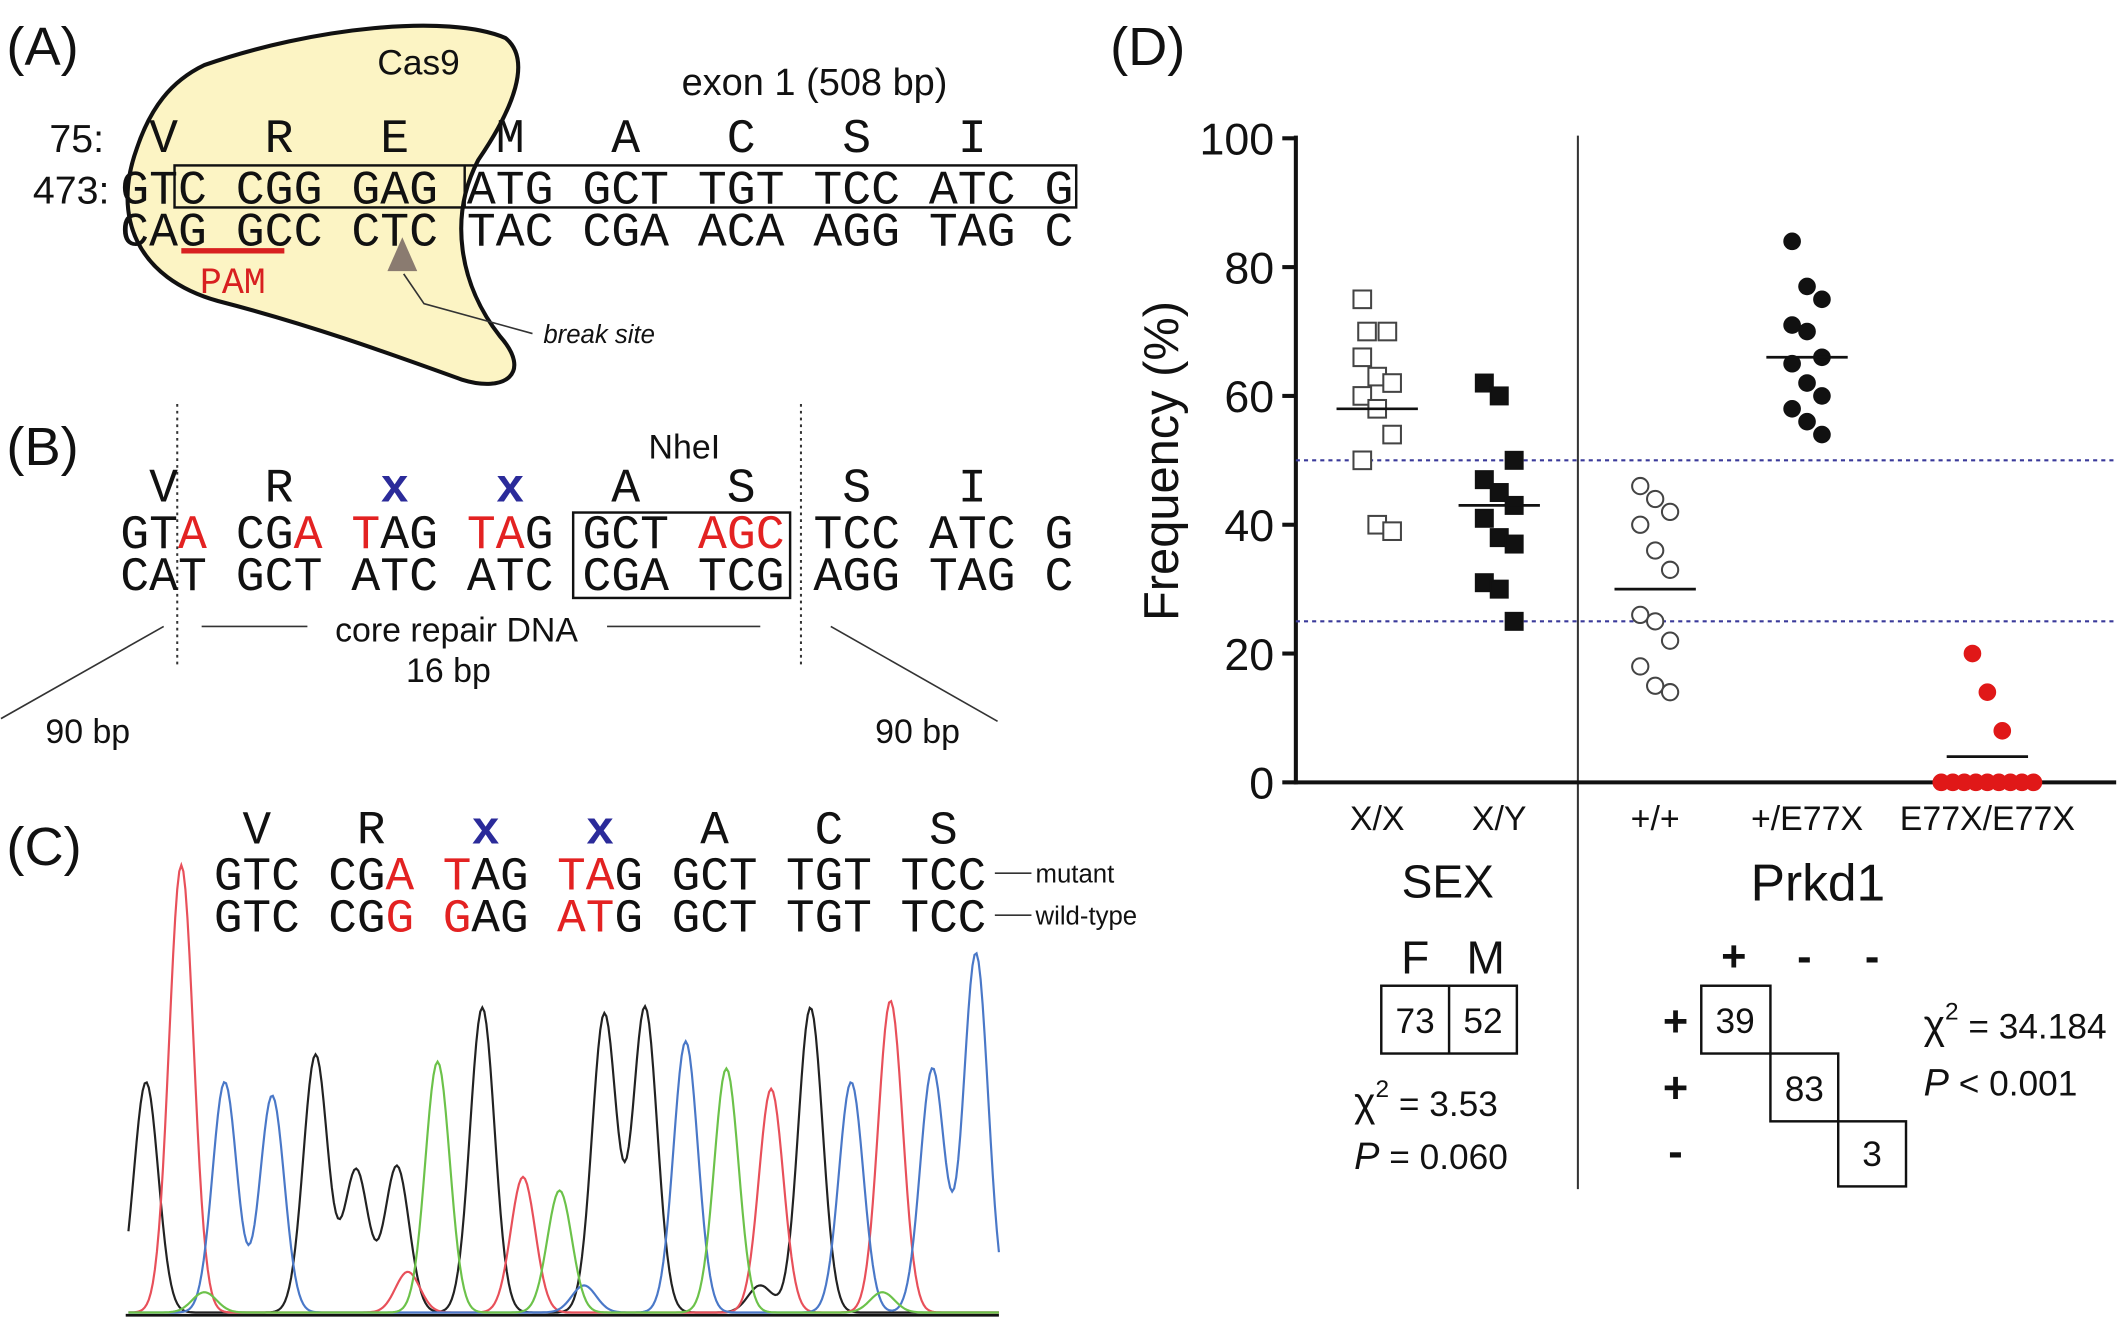  Describe the element at coordinates (741, 536) in the screenshot. I see `sequence-segment: AGC` at that location.